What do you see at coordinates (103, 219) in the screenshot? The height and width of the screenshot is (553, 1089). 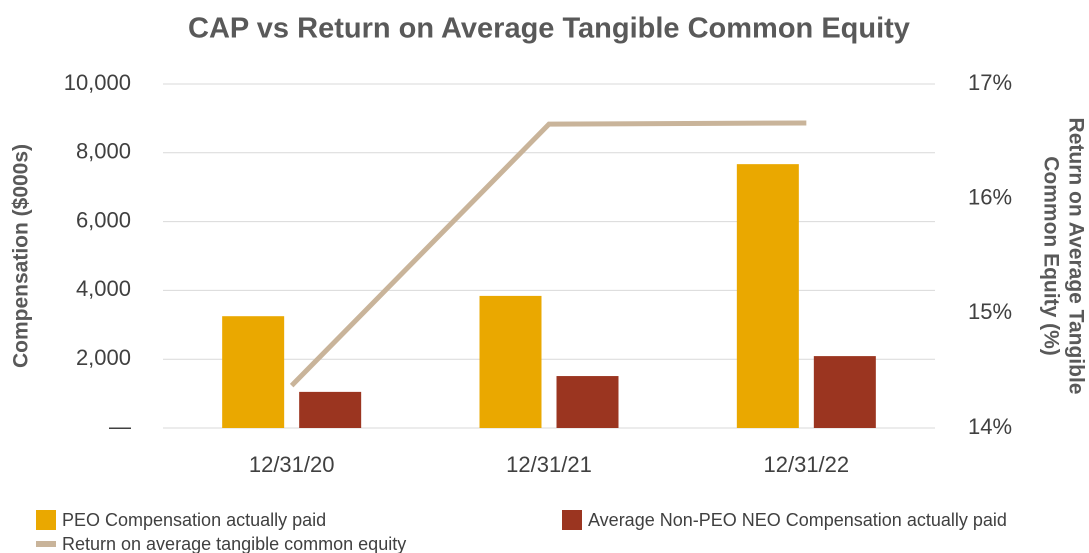 I see `y-tick-label: 6,000` at bounding box center [103, 219].